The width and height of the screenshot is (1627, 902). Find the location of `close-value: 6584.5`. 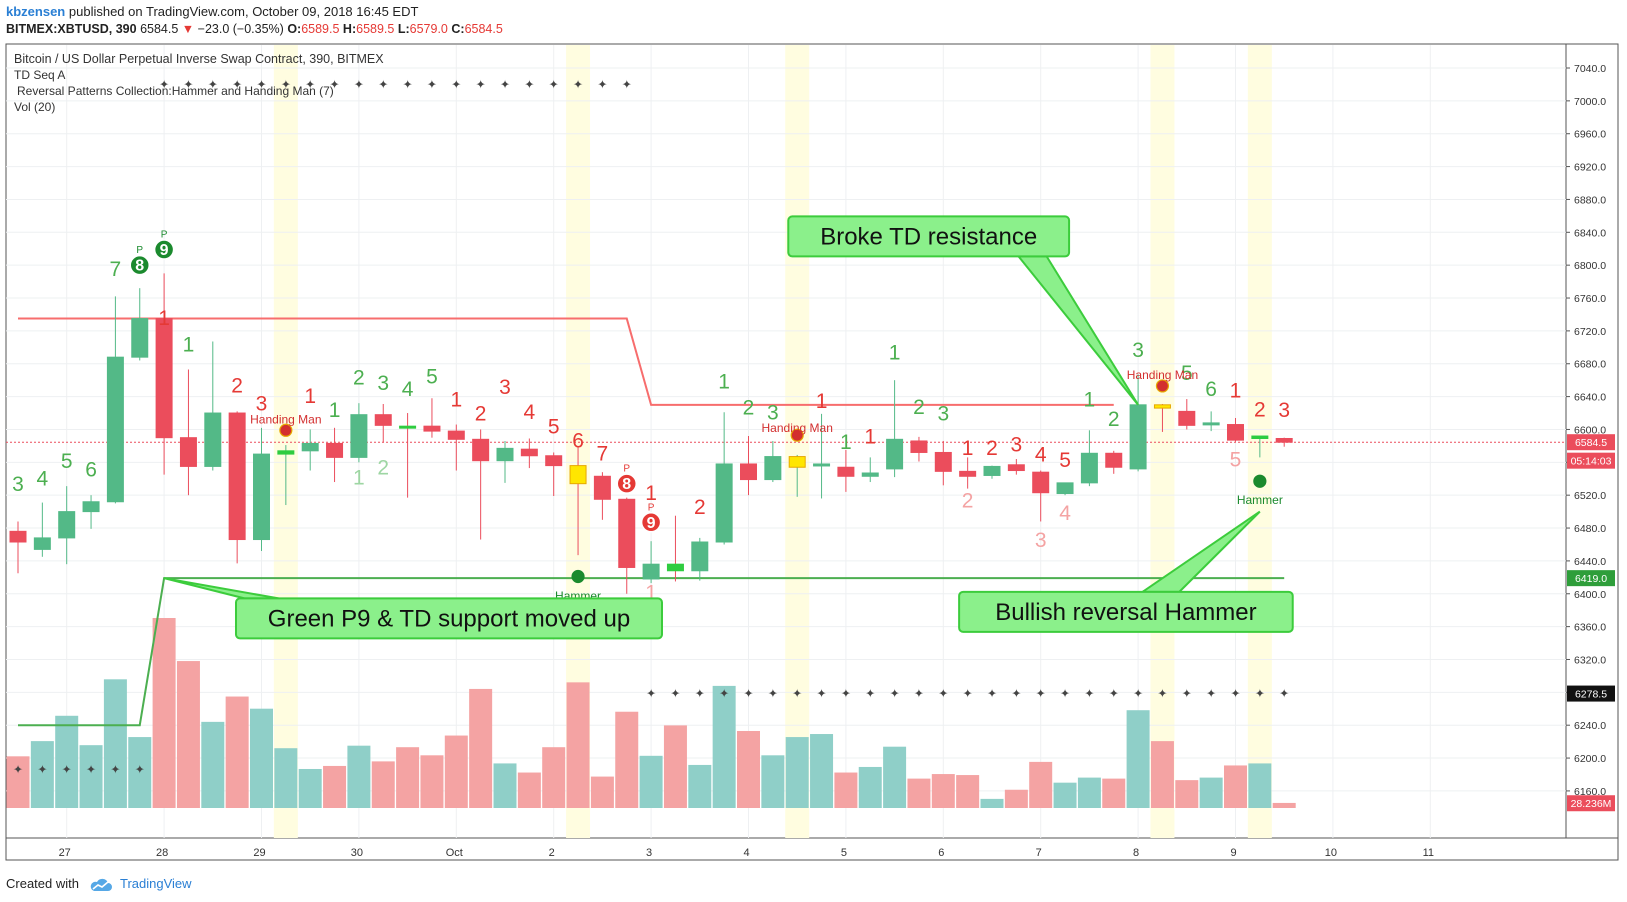

close-value: 6584.5 is located at coordinates (483, 29).